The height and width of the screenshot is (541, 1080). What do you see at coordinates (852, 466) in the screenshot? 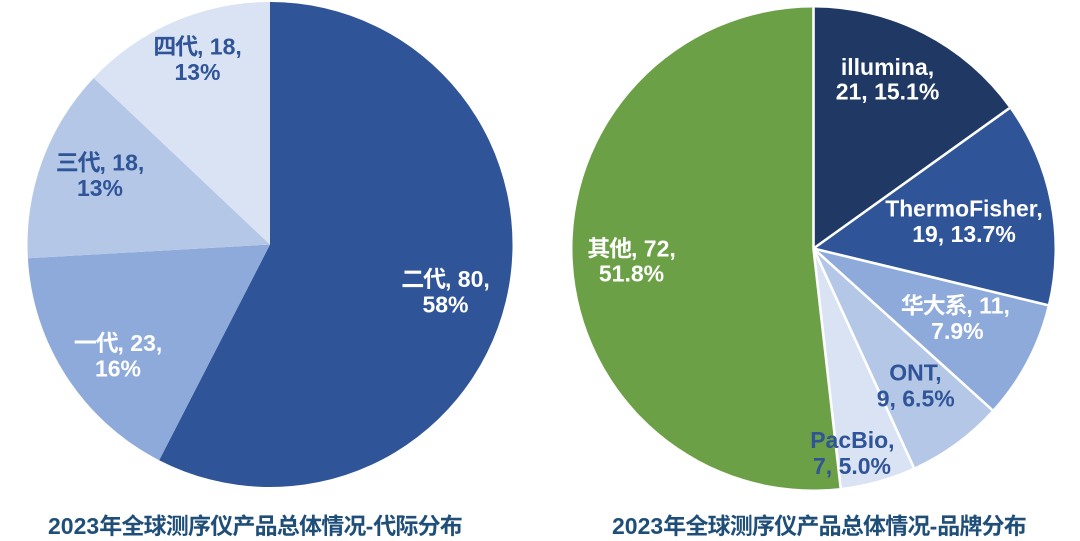
I see `svg-text: 7, 5.0%` at bounding box center [852, 466].